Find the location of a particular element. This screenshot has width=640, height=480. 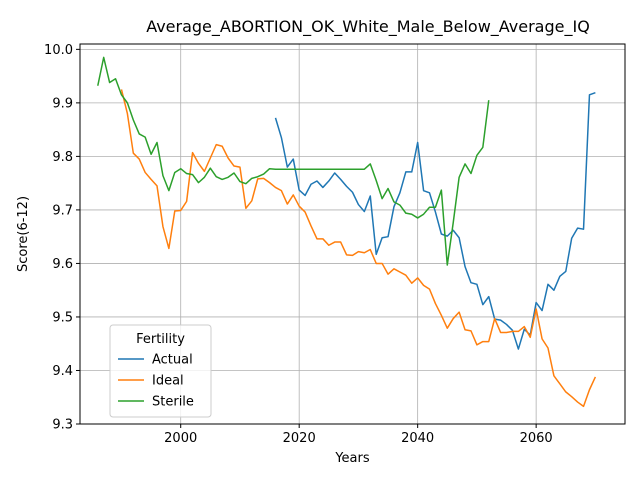

y-tick-label: 9.3 is located at coordinates (62, 425).